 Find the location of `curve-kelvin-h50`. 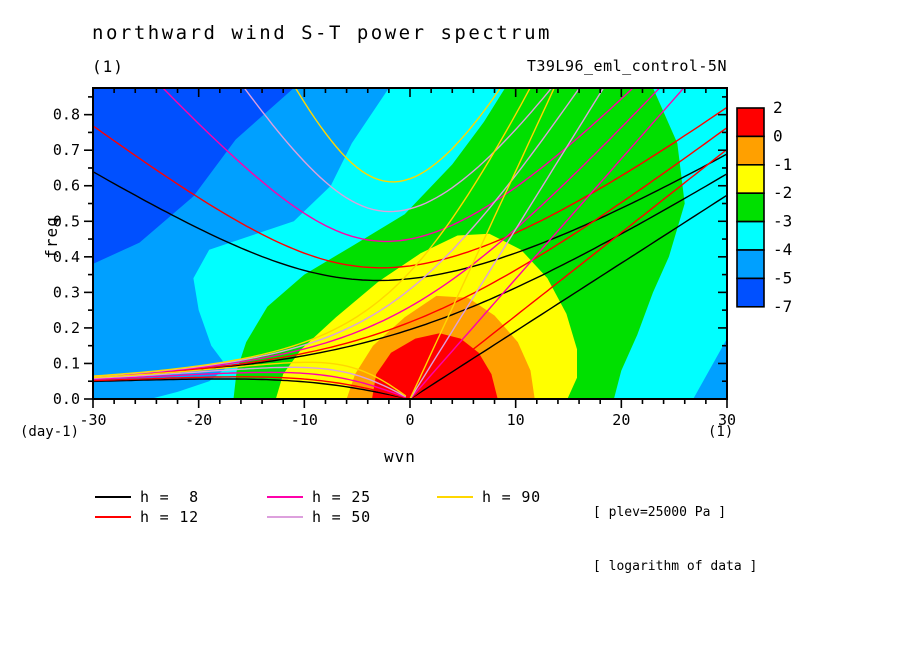

curve-kelvin-h50 is located at coordinates (507, 243).